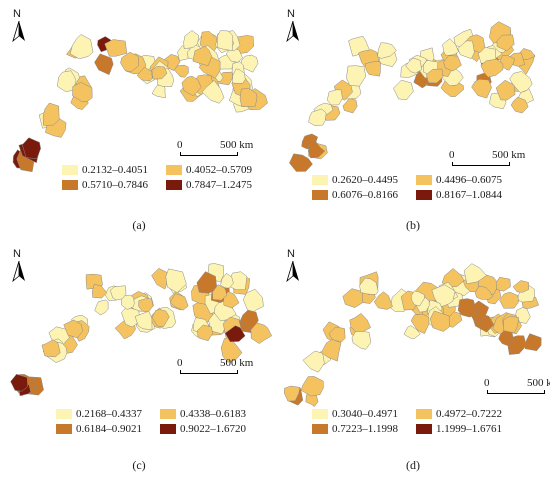 The image size is (550, 482). What do you see at coordinates (219, 185) in the screenshot?
I see `legend-label: 0.7847–1.2475` at bounding box center [219, 185].